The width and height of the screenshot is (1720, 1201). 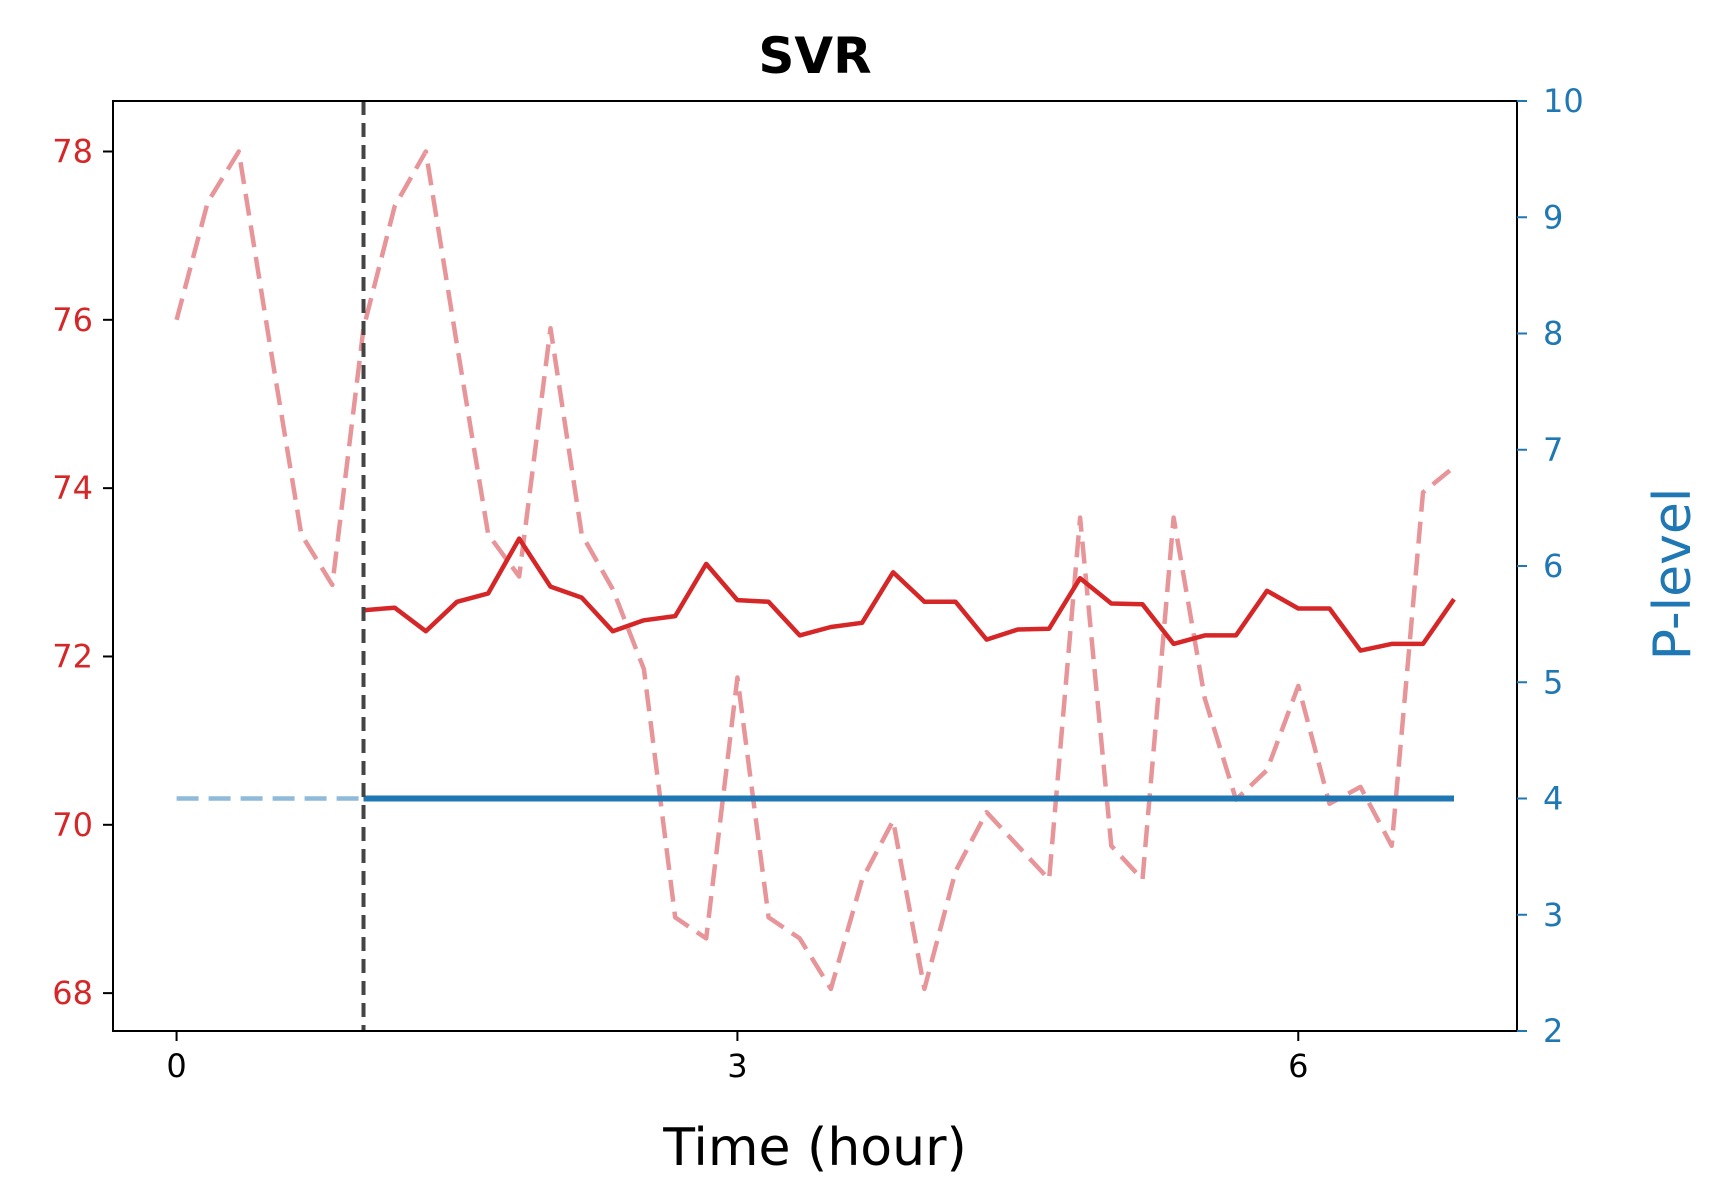 What do you see at coordinates (72, 320) in the screenshot?
I see `left-y-tick-label: 76` at bounding box center [72, 320].